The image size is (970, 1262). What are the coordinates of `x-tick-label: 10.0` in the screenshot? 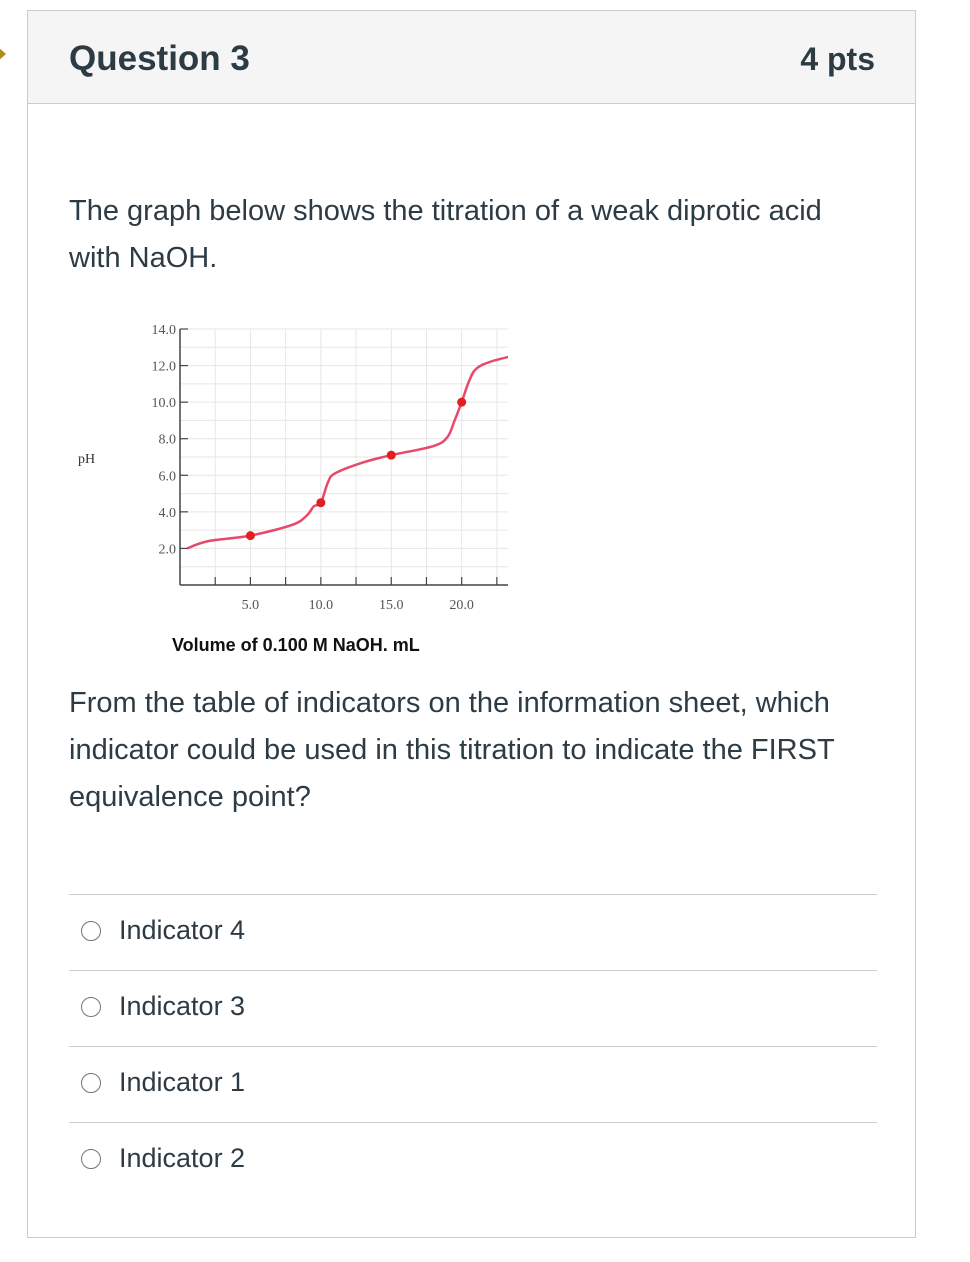 It's located at (321, 605).